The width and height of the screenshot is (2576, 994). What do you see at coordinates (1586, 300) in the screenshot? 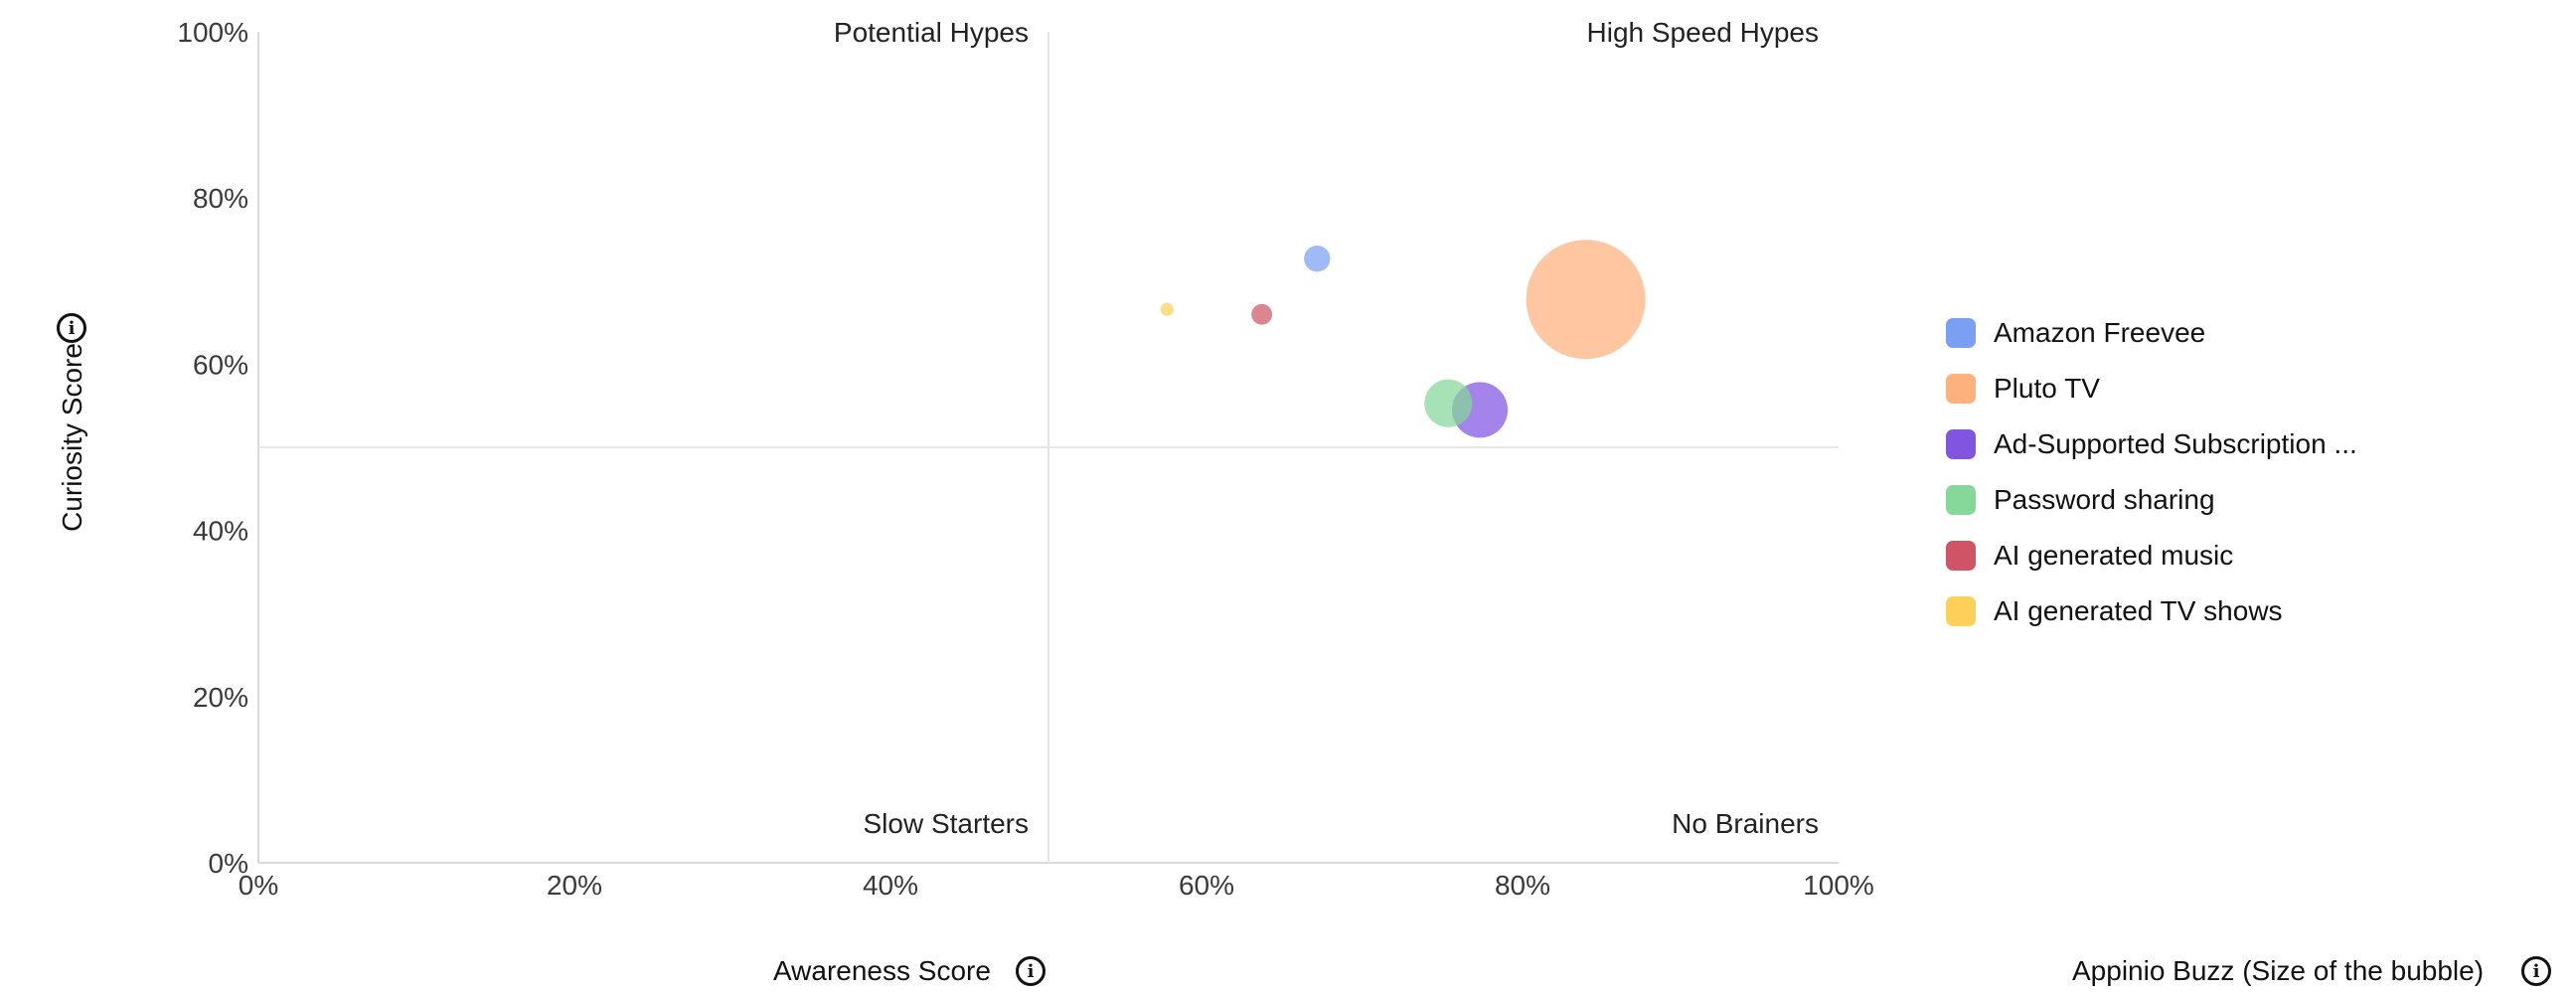
I see `bubble: Pluto TV` at bounding box center [1586, 300].